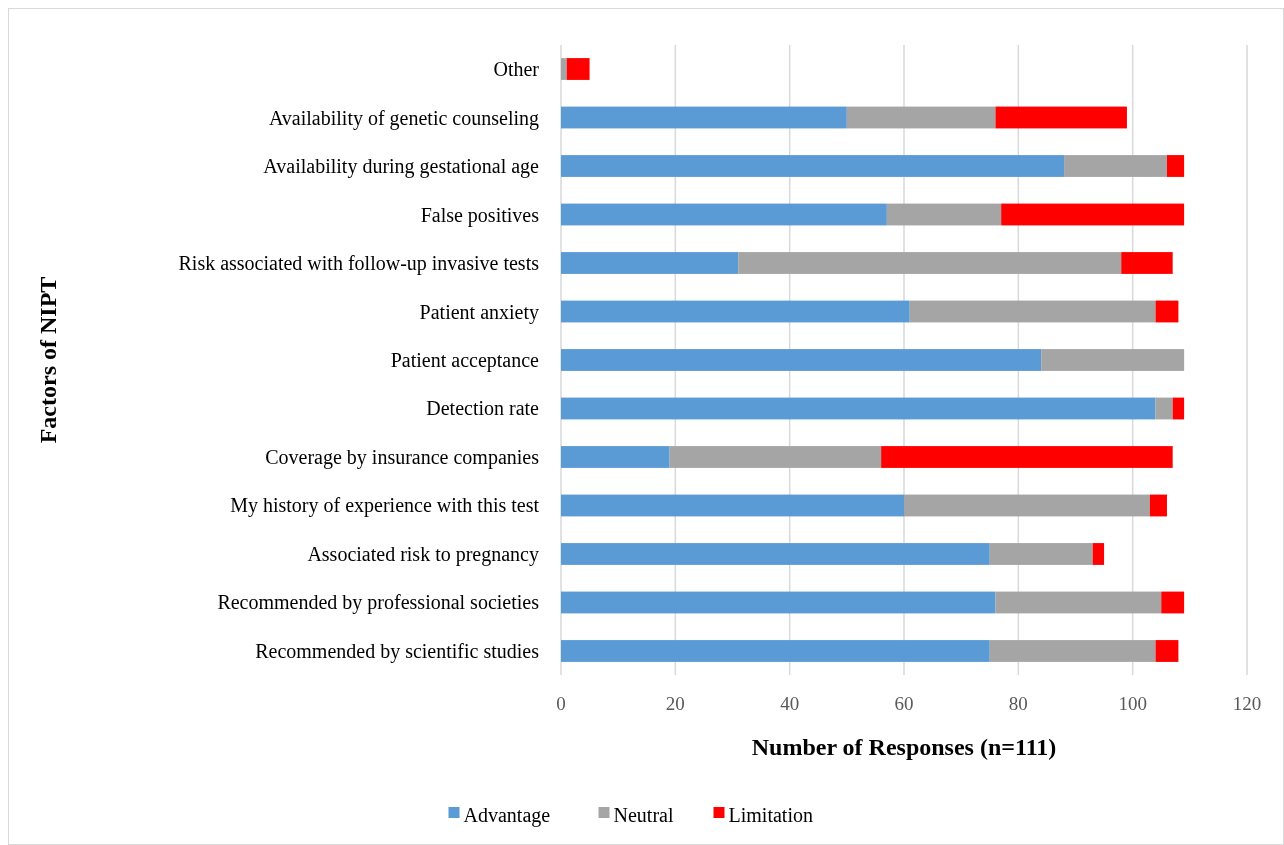 This screenshot has height=845, width=1284. What do you see at coordinates (385, 506) in the screenshot?
I see `y-tick-label: My history of experience with this test` at bounding box center [385, 506].